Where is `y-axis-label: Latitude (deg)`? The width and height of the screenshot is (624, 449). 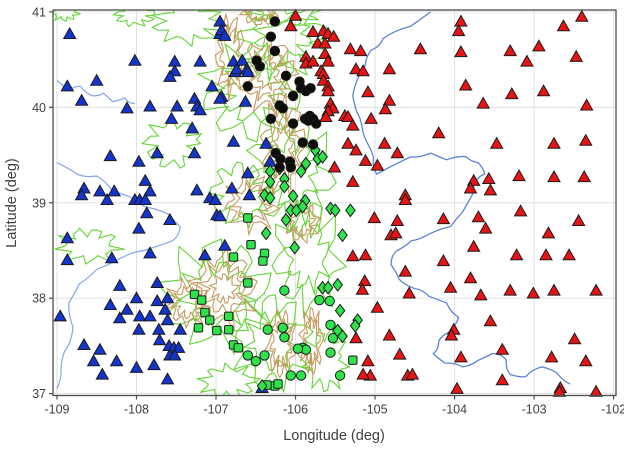 y-axis-label: Latitude (deg) is located at coordinates (12, 202).